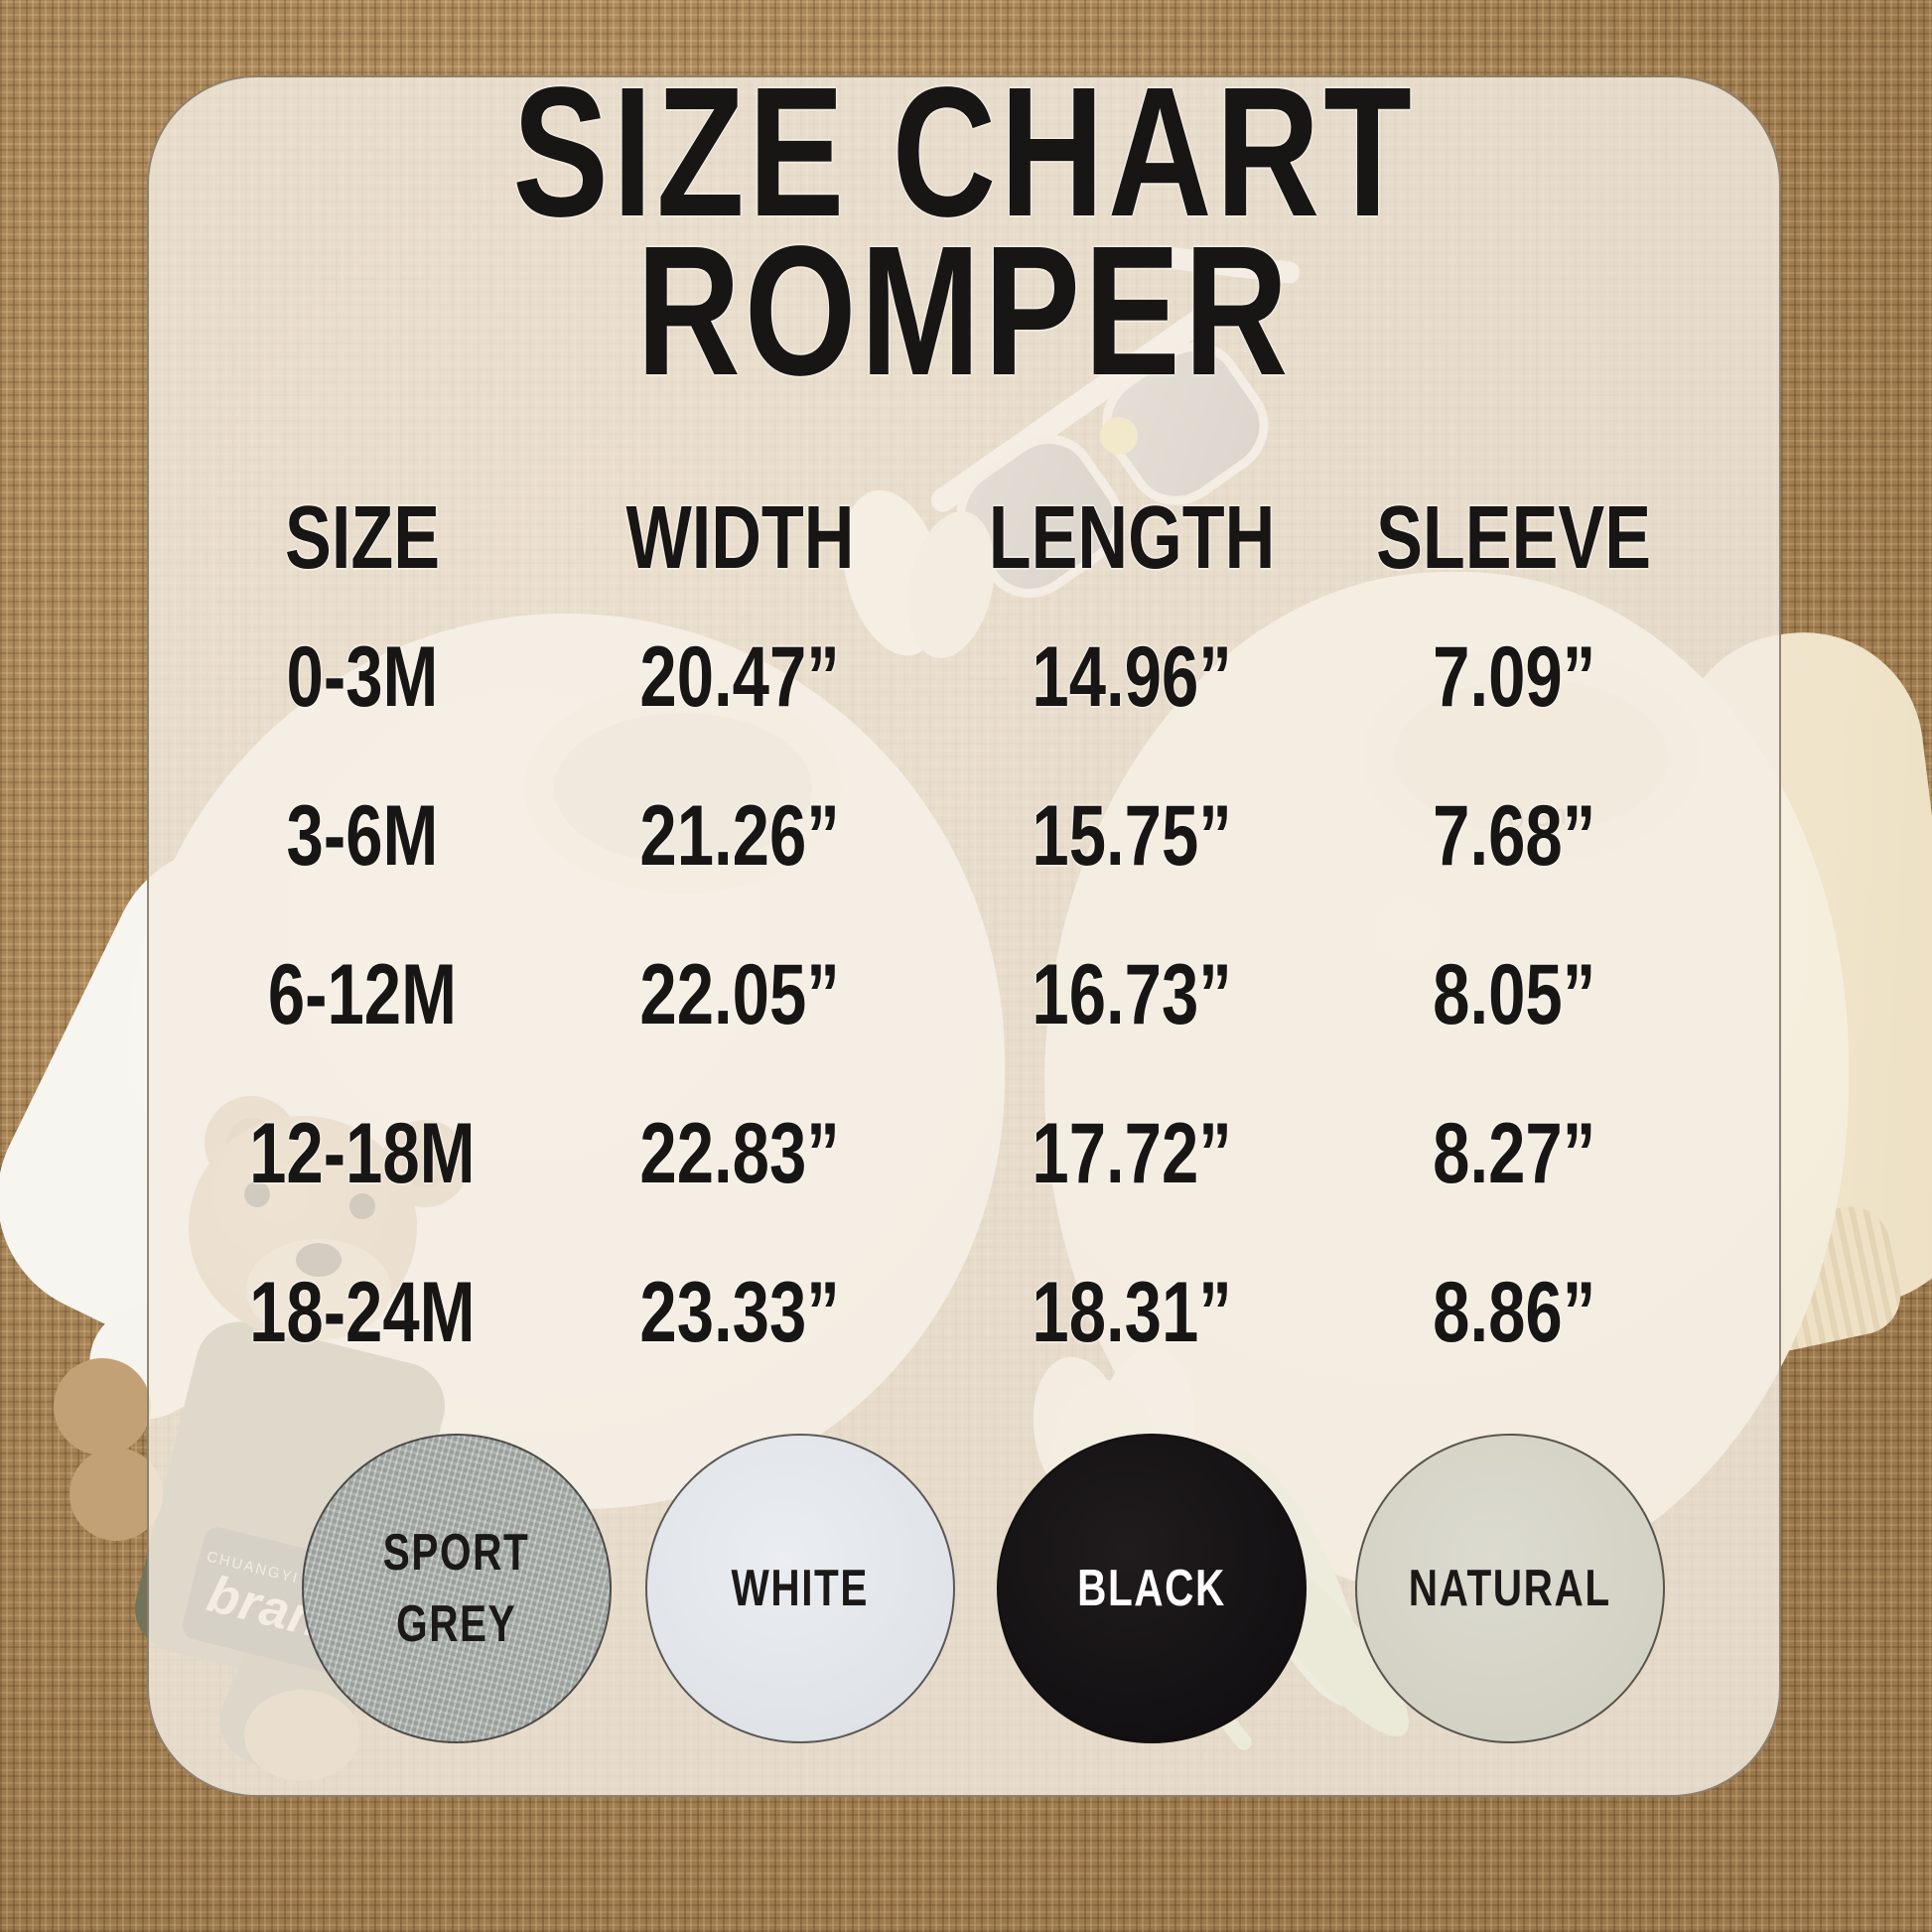 Image resolution: width=1932 pixels, height=1932 pixels. What do you see at coordinates (363, 676) in the screenshot?
I see `size-cell: 0-3M` at bounding box center [363, 676].